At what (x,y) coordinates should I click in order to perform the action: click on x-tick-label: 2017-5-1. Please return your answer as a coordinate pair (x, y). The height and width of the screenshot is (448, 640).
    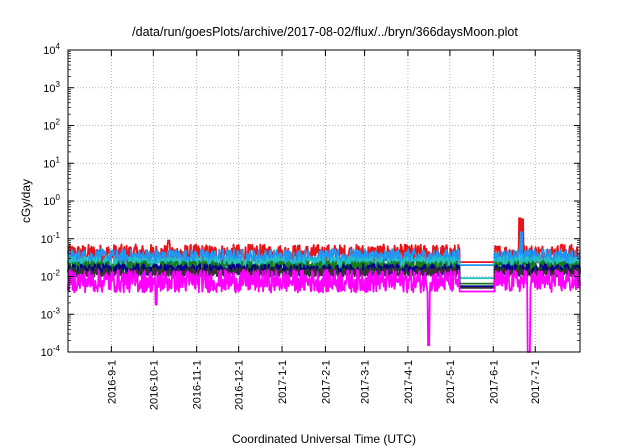
    Looking at the image, I should click on (451, 382).